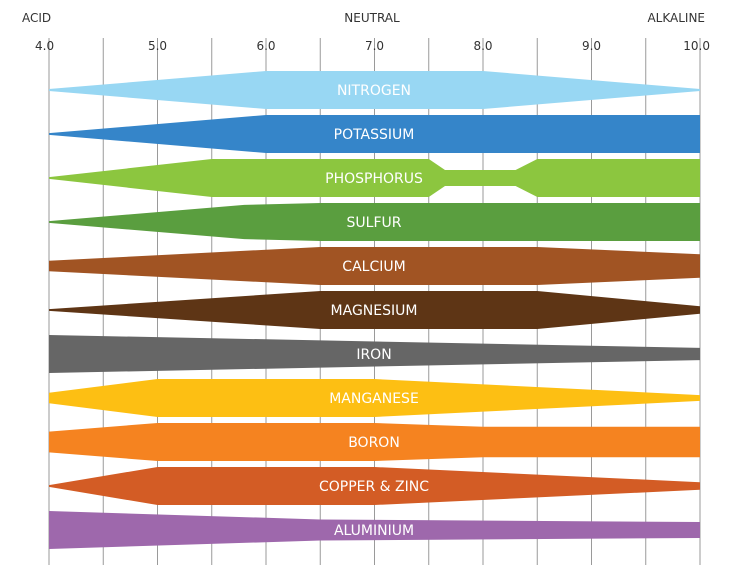 The image size is (732, 569). I want to click on band-potassium, so click(374, 134).